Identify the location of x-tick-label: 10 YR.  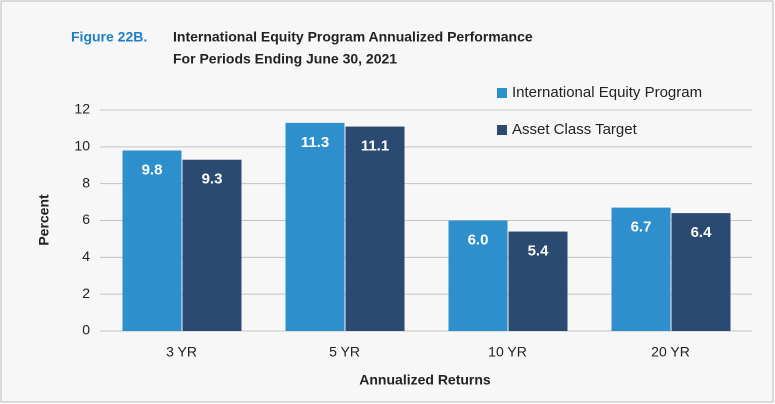
(507, 352).